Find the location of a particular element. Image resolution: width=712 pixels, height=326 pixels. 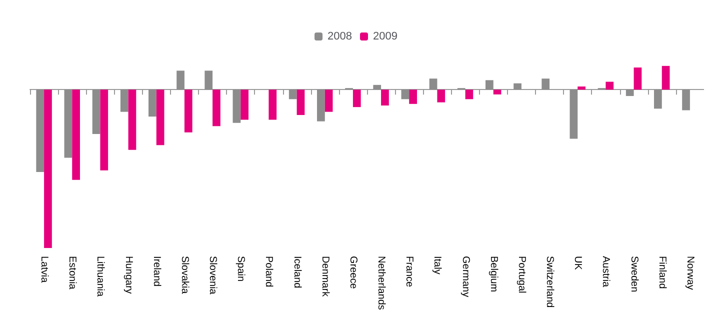

x-tick-label: Poland is located at coordinates (268, 272).